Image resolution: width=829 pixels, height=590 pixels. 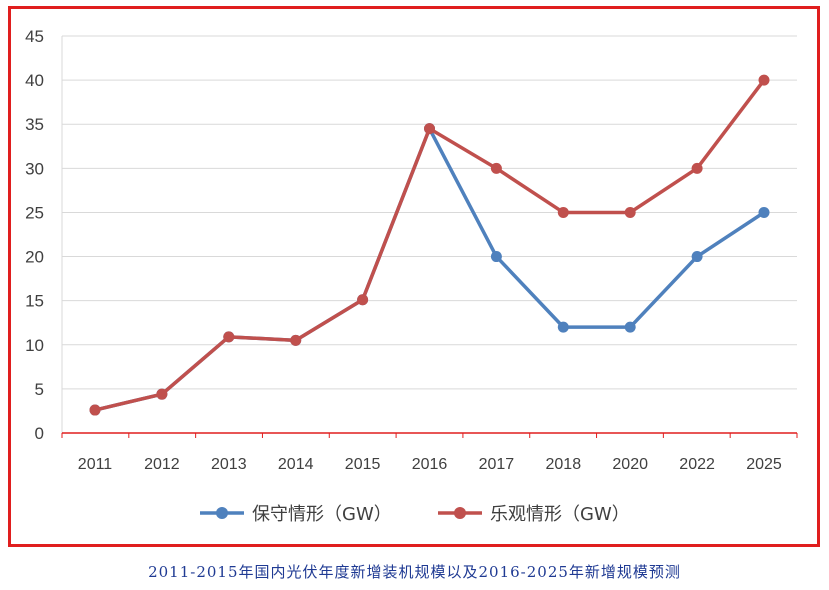 What do you see at coordinates (296, 464) in the screenshot?
I see `x-tick-label: 2014` at bounding box center [296, 464].